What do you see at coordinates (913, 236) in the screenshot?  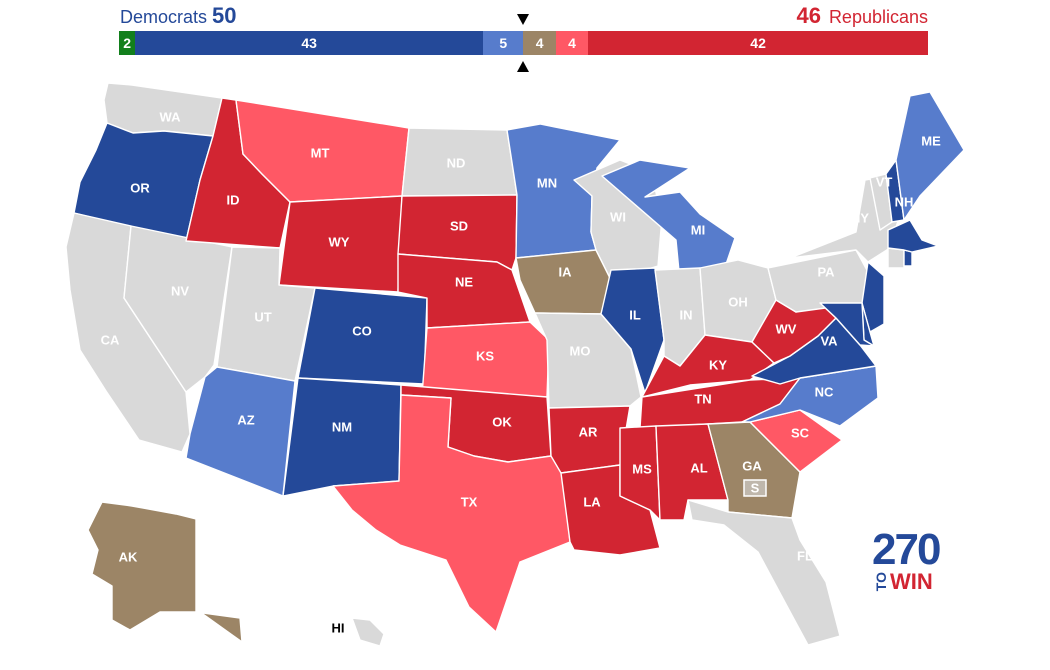 I see `state-ma` at bounding box center [913, 236].